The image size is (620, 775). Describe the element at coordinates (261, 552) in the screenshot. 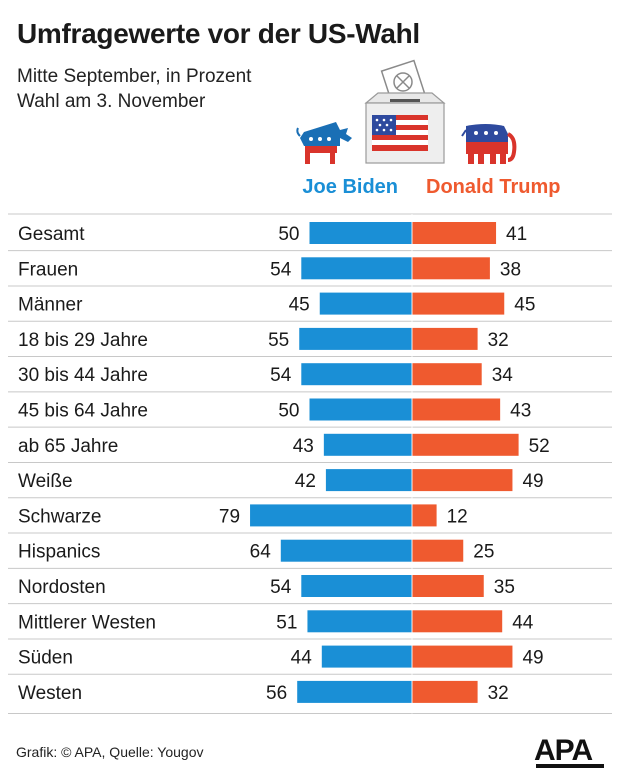

I see `value-label-biden: 64` at that location.